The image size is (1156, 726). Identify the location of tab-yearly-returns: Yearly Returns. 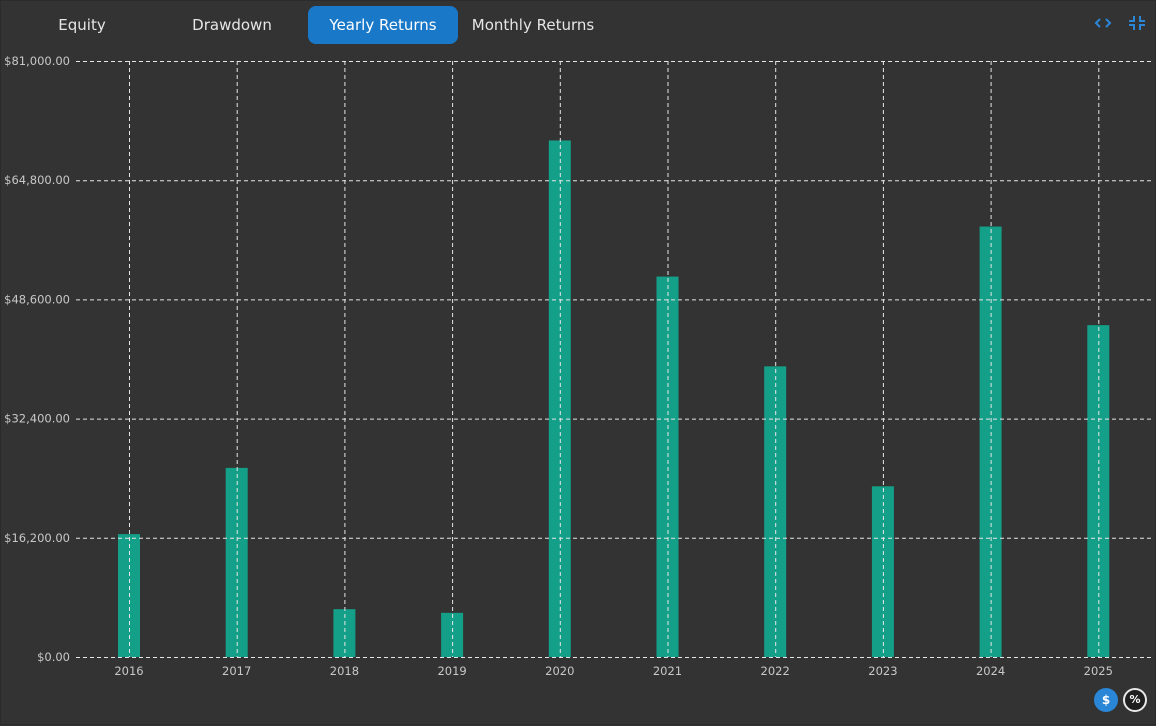
(383, 25).